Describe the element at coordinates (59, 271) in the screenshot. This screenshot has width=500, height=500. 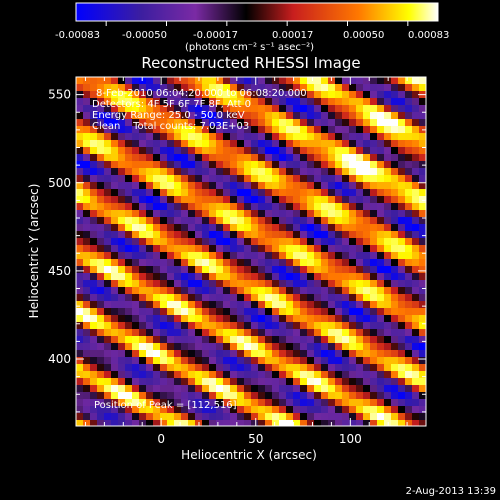
I see `y-tick-label: 450` at that location.